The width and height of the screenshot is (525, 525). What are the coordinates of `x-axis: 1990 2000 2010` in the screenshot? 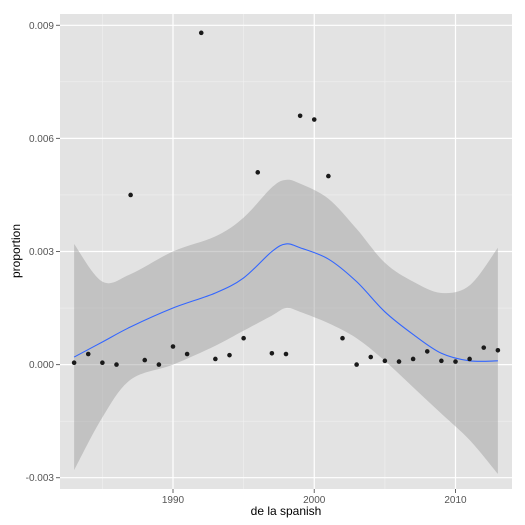 It's located at (314, 497).